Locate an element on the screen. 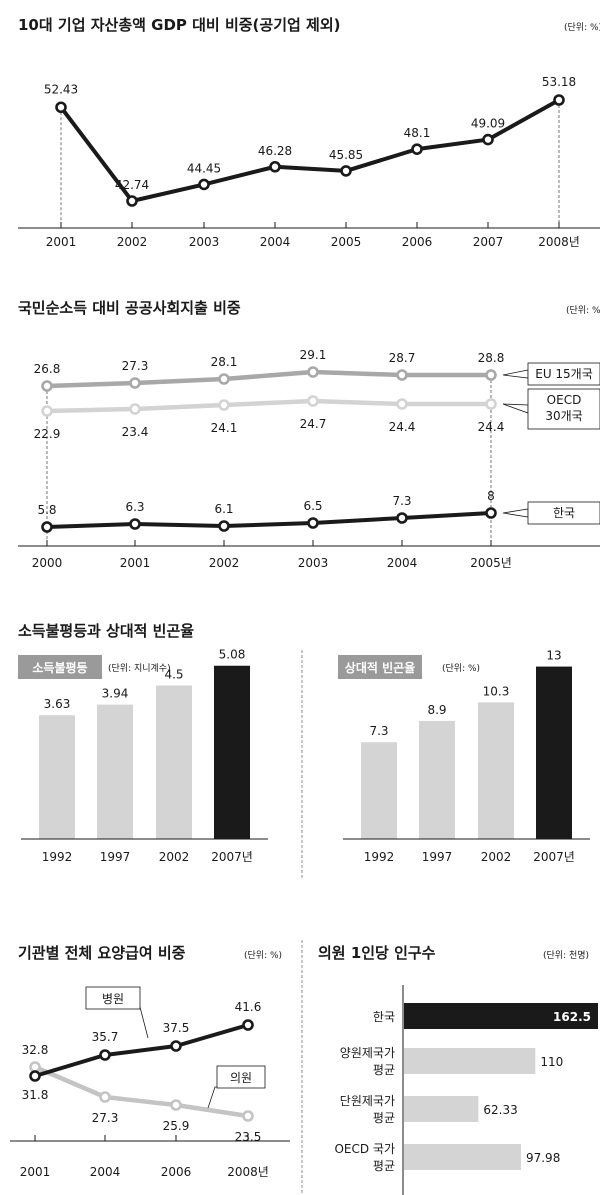 The width and height of the screenshot is (600, 1195). legend-label: 한국 is located at coordinates (564, 513).